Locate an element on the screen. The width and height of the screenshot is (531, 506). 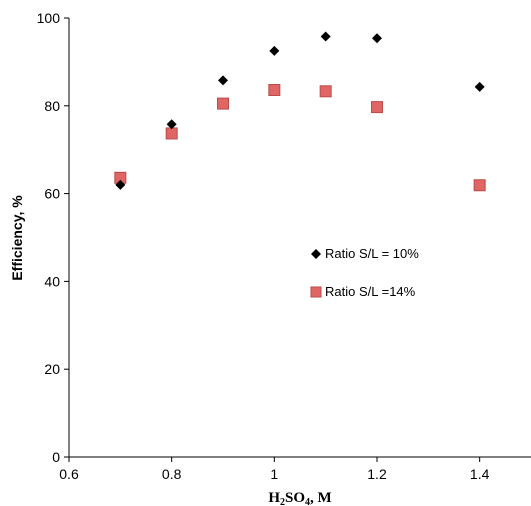
y-tick-label: 0 is located at coordinates (56, 457).